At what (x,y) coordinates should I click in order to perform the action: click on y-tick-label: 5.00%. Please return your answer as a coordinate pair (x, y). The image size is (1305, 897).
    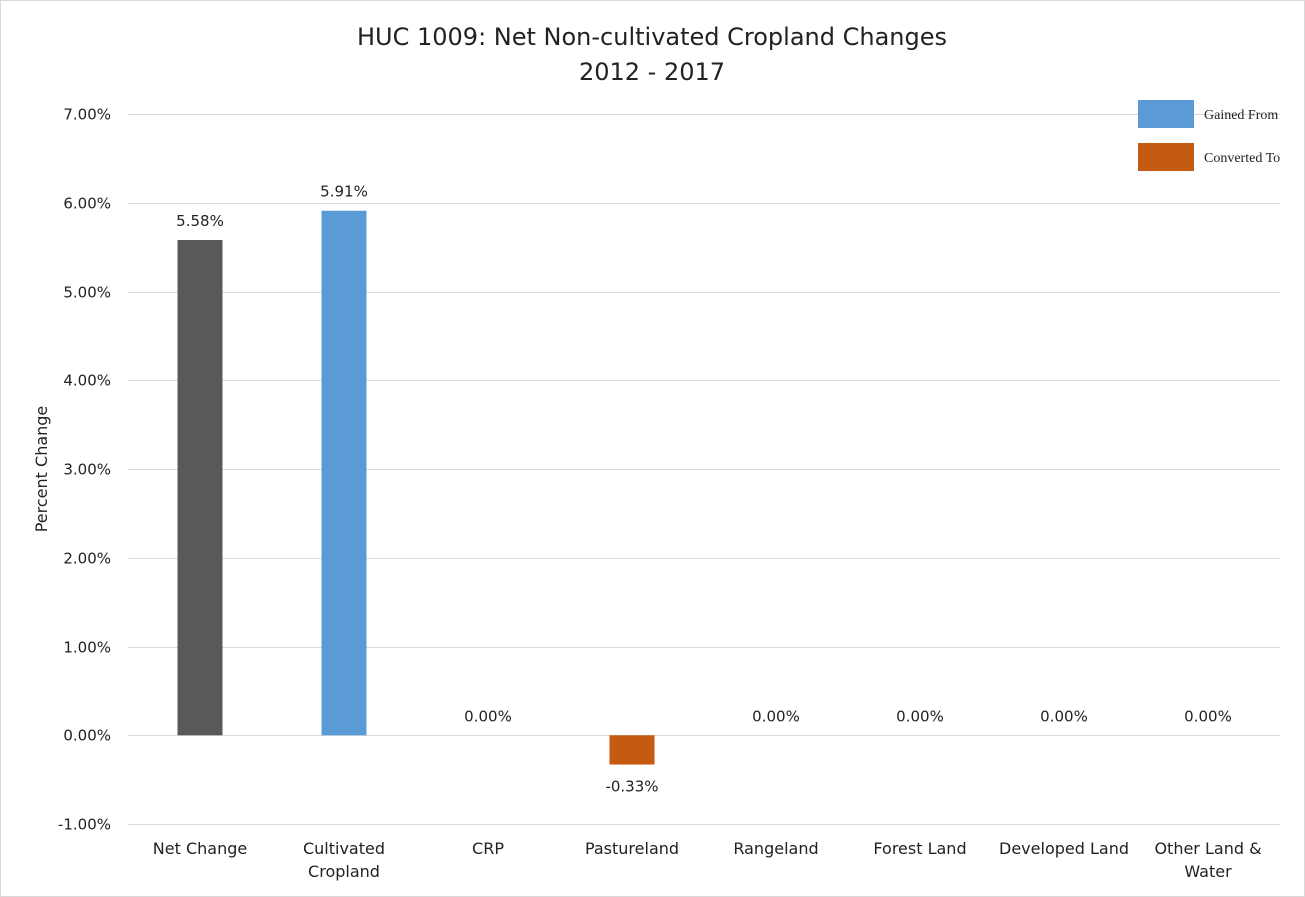
    Looking at the image, I should click on (87, 293).